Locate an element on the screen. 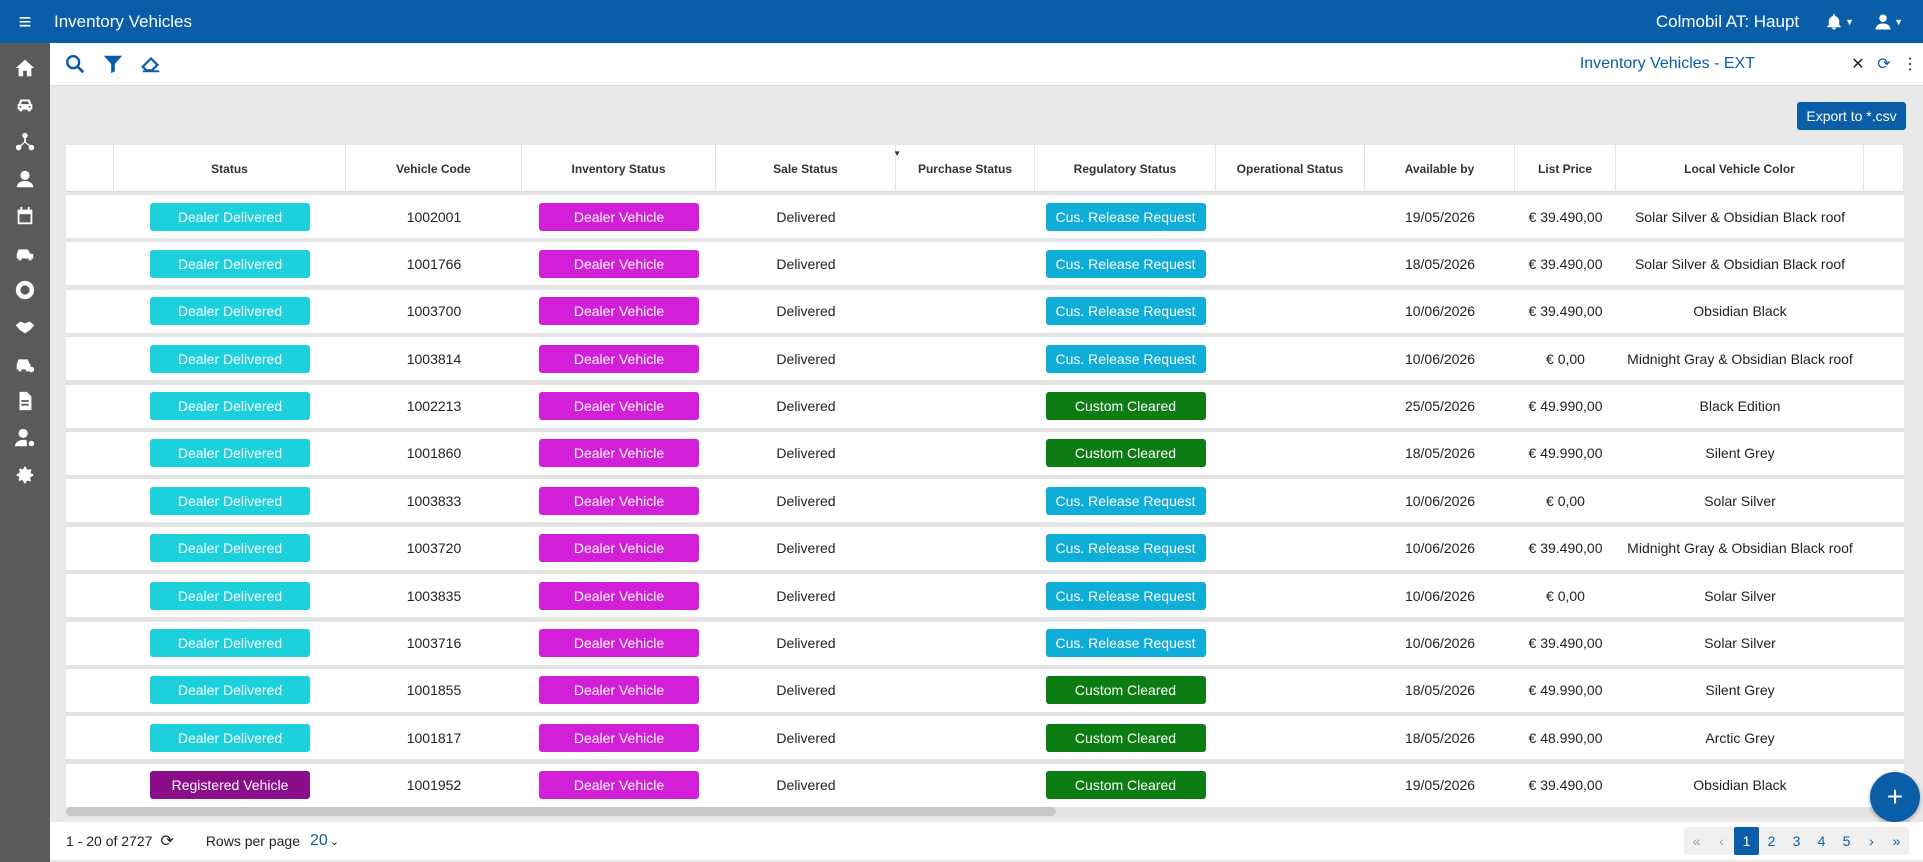  calendar-icon is located at coordinates (25, 215).